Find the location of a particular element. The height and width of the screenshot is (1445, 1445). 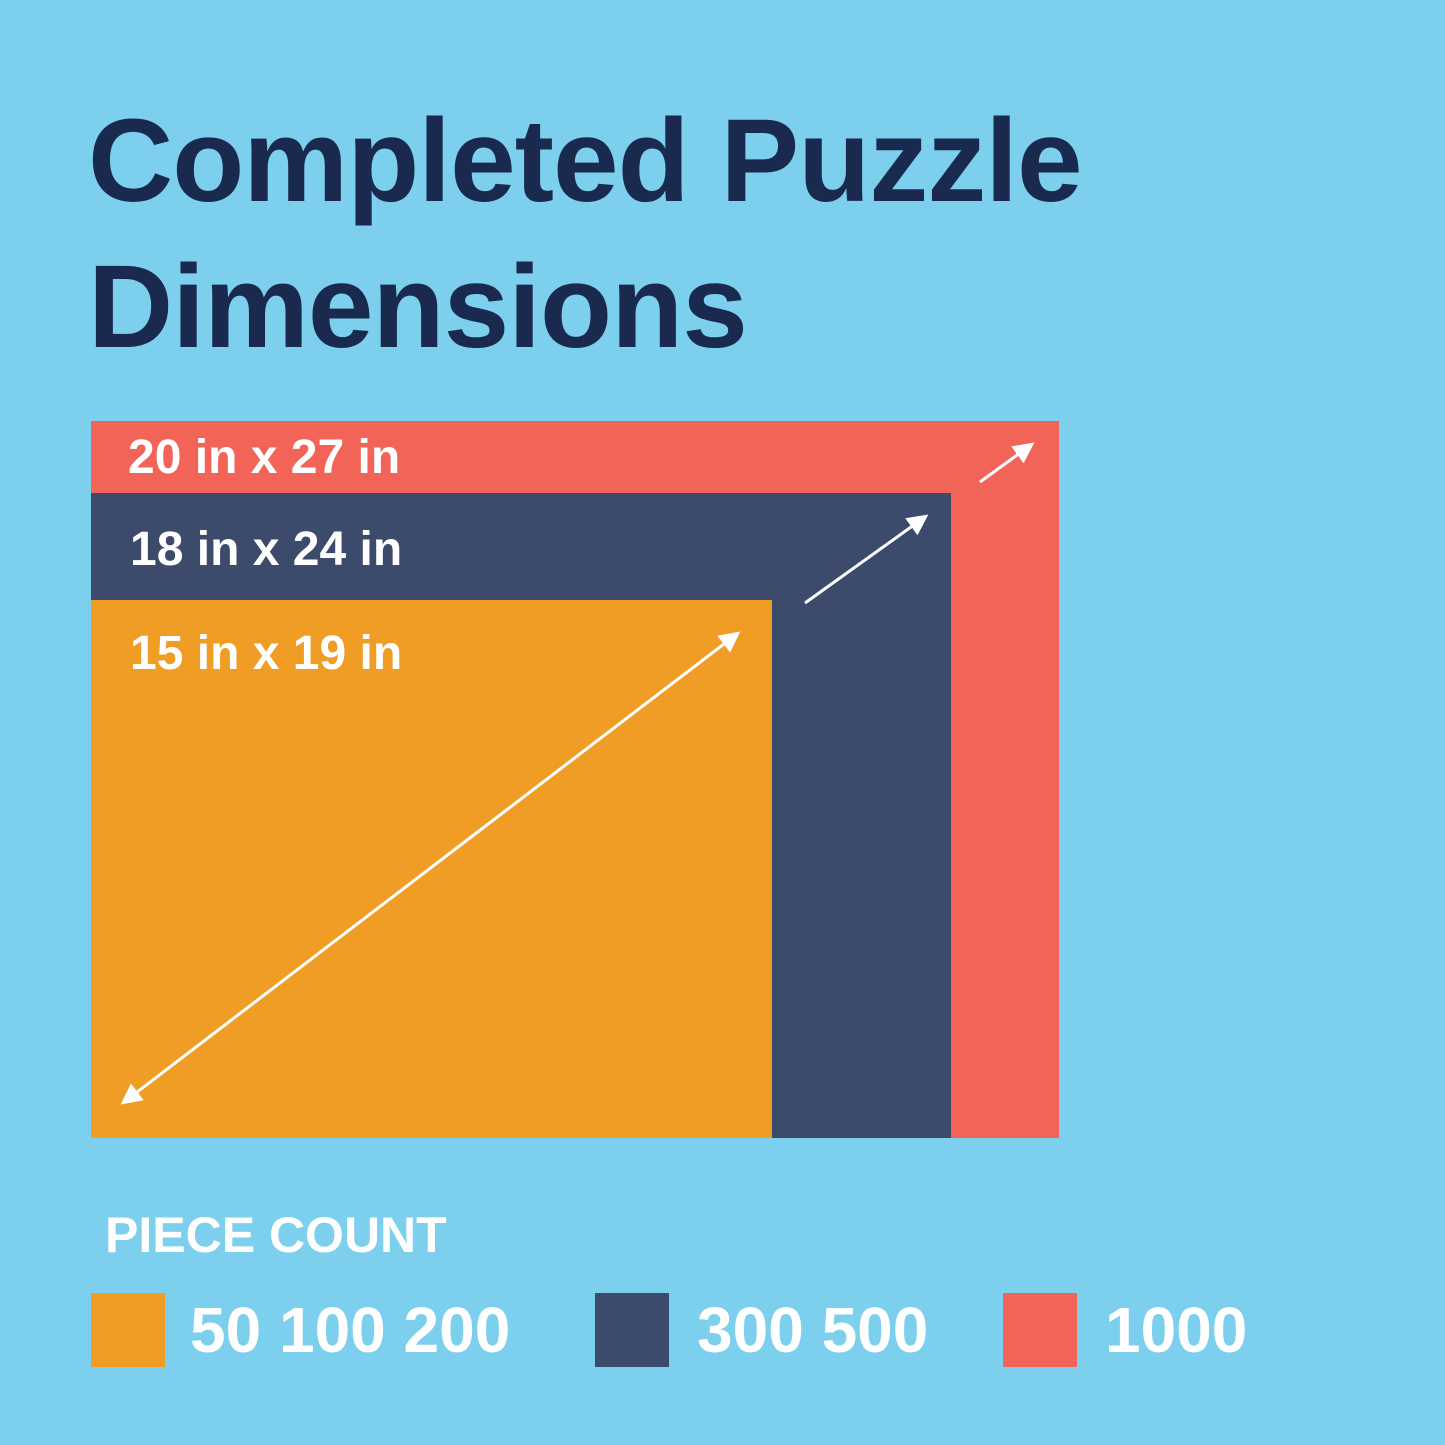

legend-swatch-small is located at coordinates (128, 1330).